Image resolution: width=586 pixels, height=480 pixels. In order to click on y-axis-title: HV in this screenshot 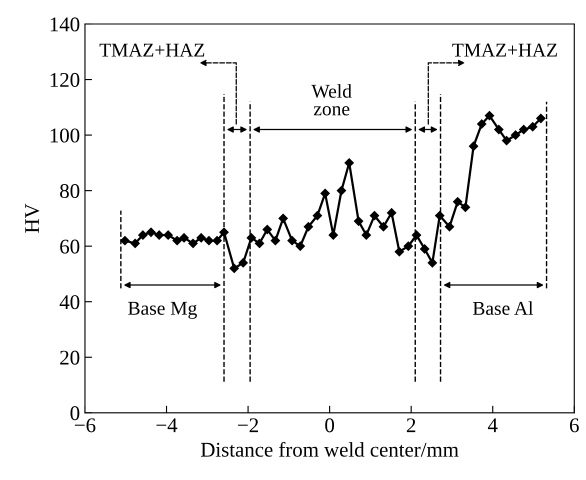, I will do `click(32, 218)`.